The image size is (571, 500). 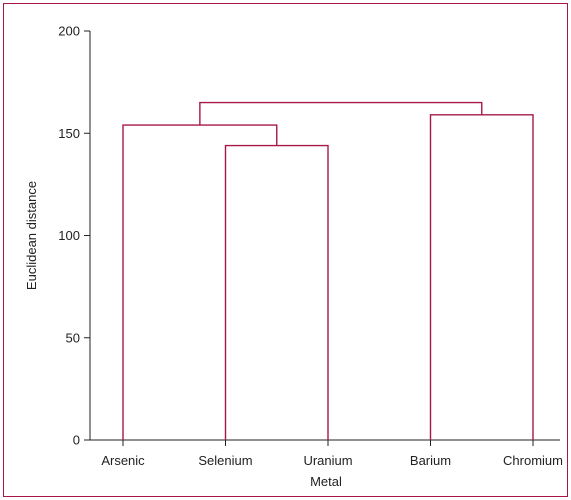 What do you see at coordinates (225, 460) in the screenshot?
I see `x-tick-label-selenium: Selenium` at bounding box center [225, 460].